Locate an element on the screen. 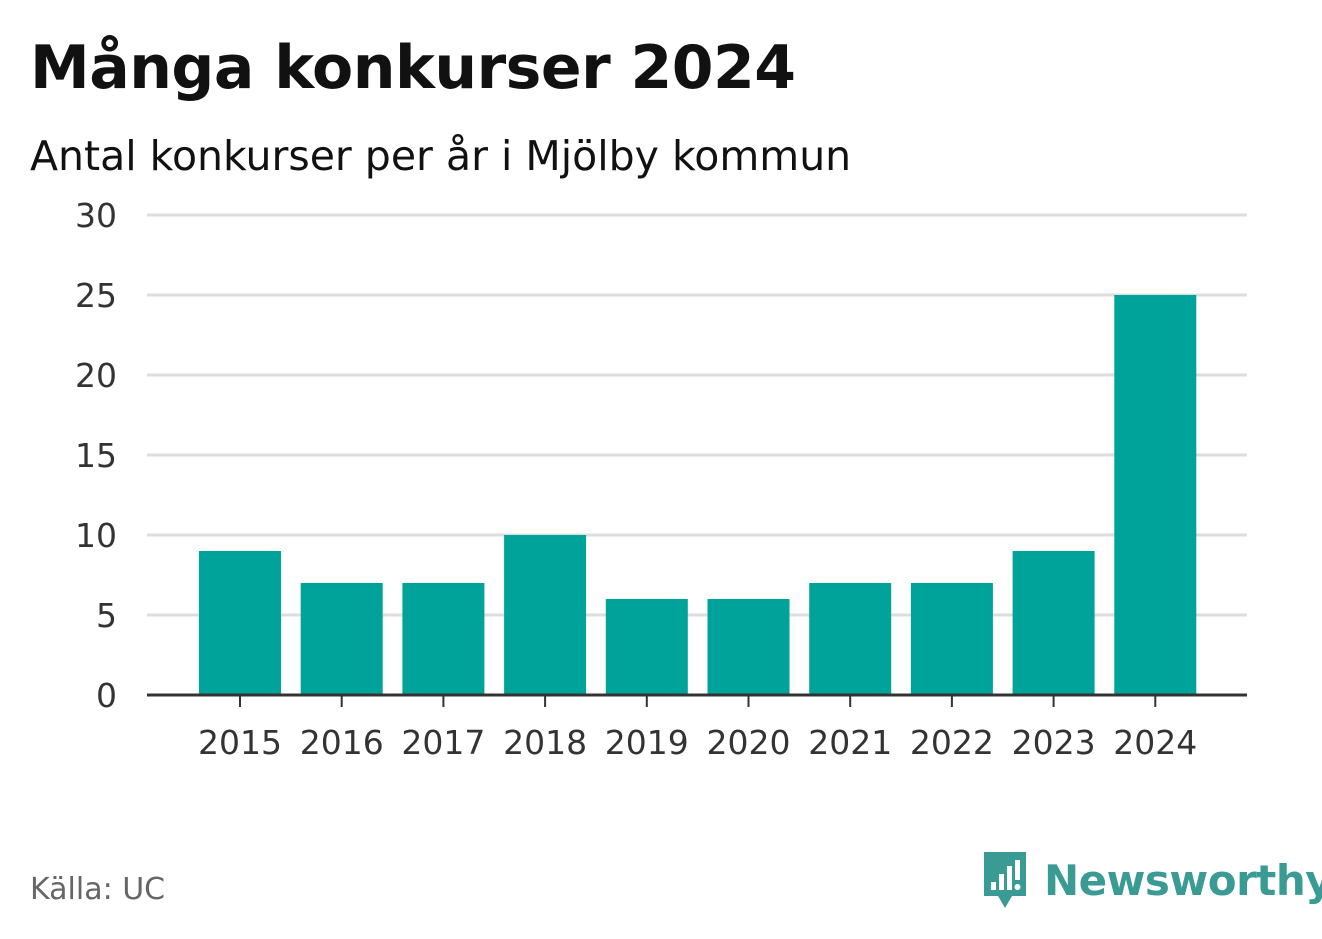 The height and width of the screenshot is (939, 1322). y-axis-ticks: 0 5 10 15 20 25 30 is located at coordinates (96, 455).